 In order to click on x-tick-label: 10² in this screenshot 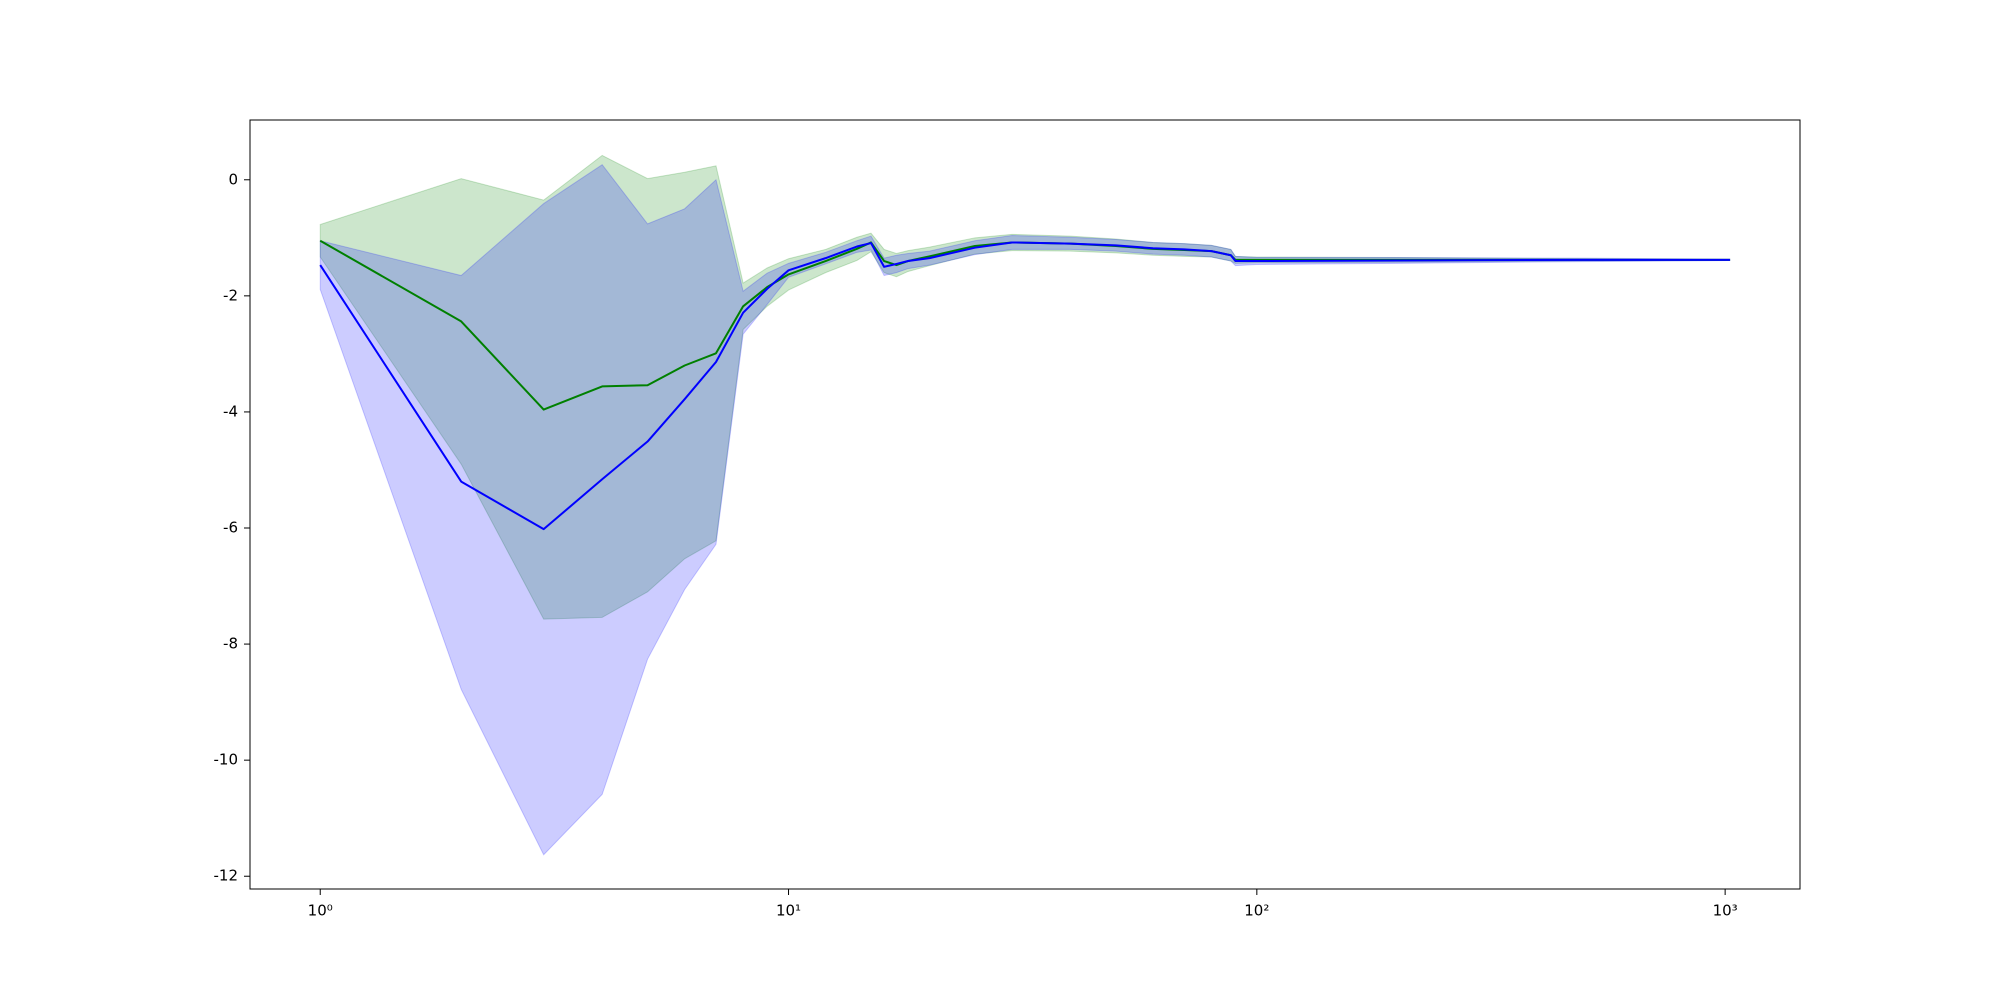, I will do `click(1256, 911)`.